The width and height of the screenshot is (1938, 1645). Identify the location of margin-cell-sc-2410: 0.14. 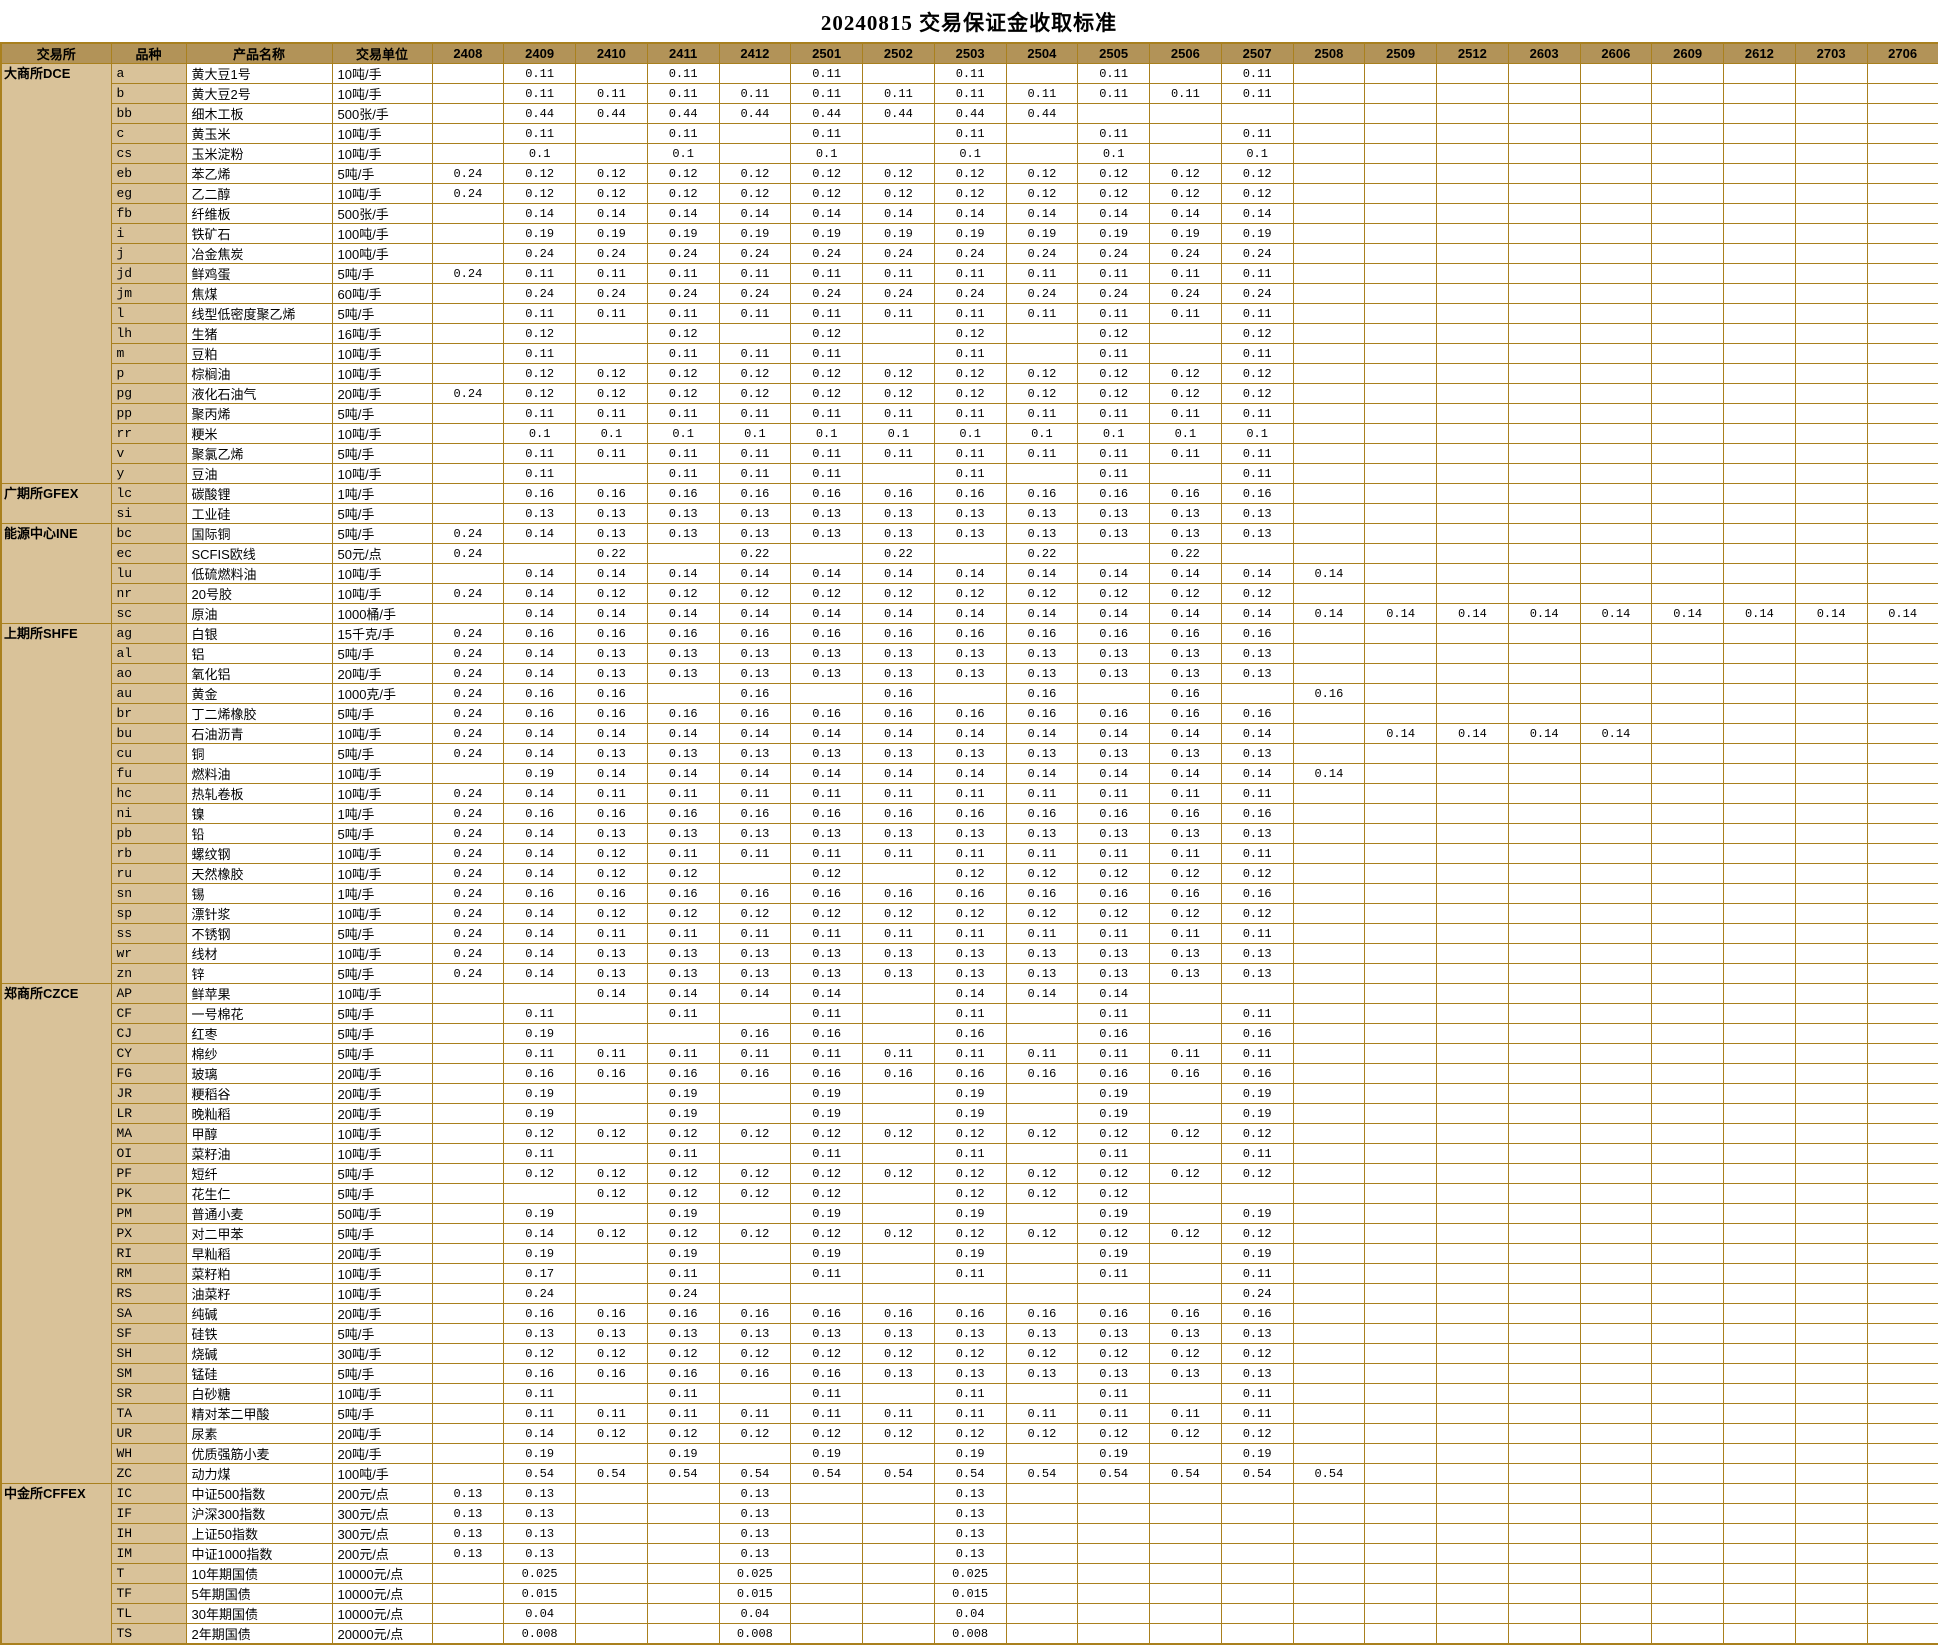
(611, 613).